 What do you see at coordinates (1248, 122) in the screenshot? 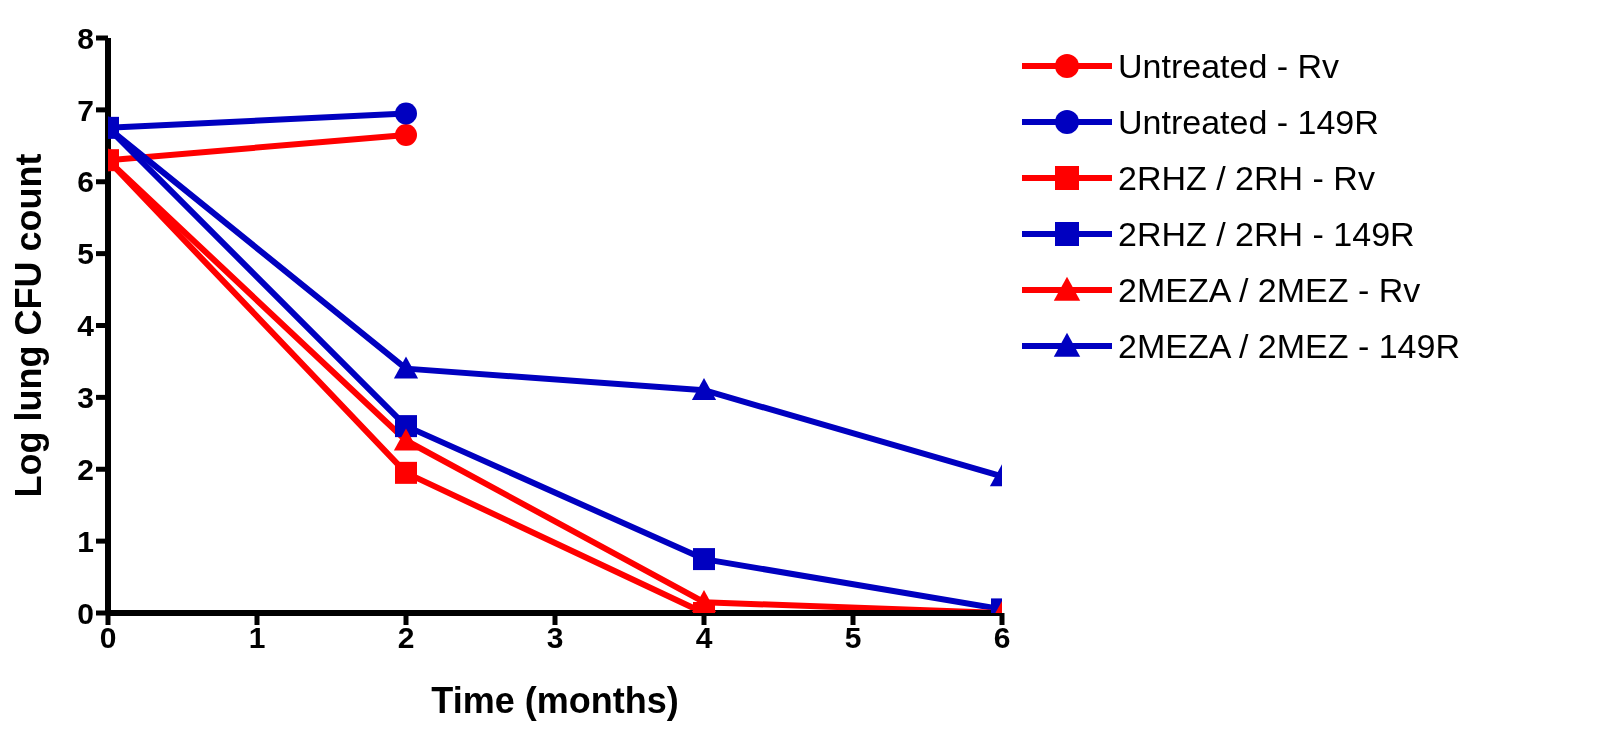
I see `legend-label: Untreated - 149R` at bounding box center [1248, 122].